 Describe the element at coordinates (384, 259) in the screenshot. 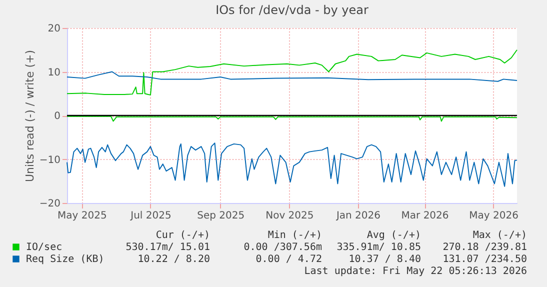

I see `text: 10.37 / 8.40` at that location.